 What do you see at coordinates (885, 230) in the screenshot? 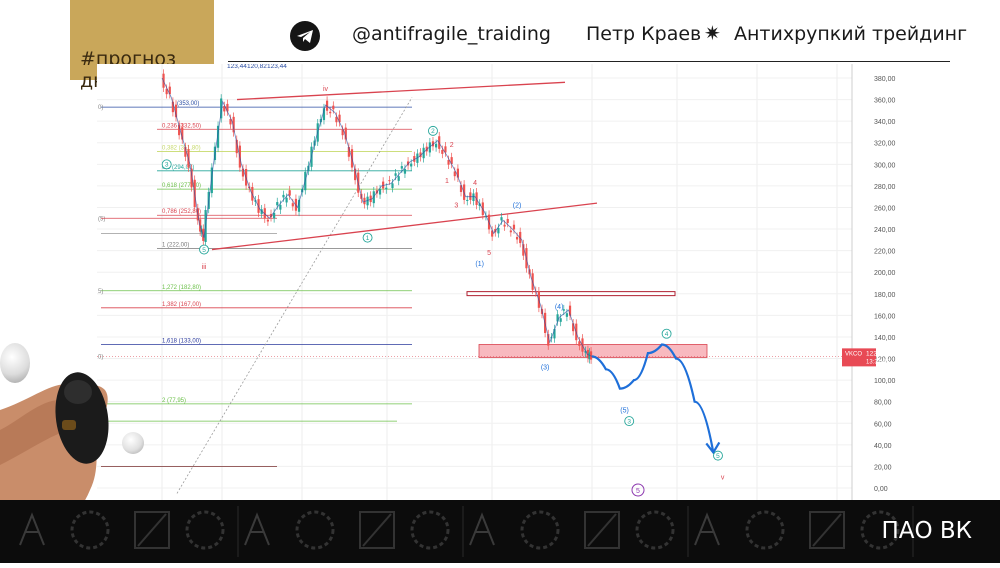
I see `y-tick-label: 240,00` at bounding box center [885, 230].